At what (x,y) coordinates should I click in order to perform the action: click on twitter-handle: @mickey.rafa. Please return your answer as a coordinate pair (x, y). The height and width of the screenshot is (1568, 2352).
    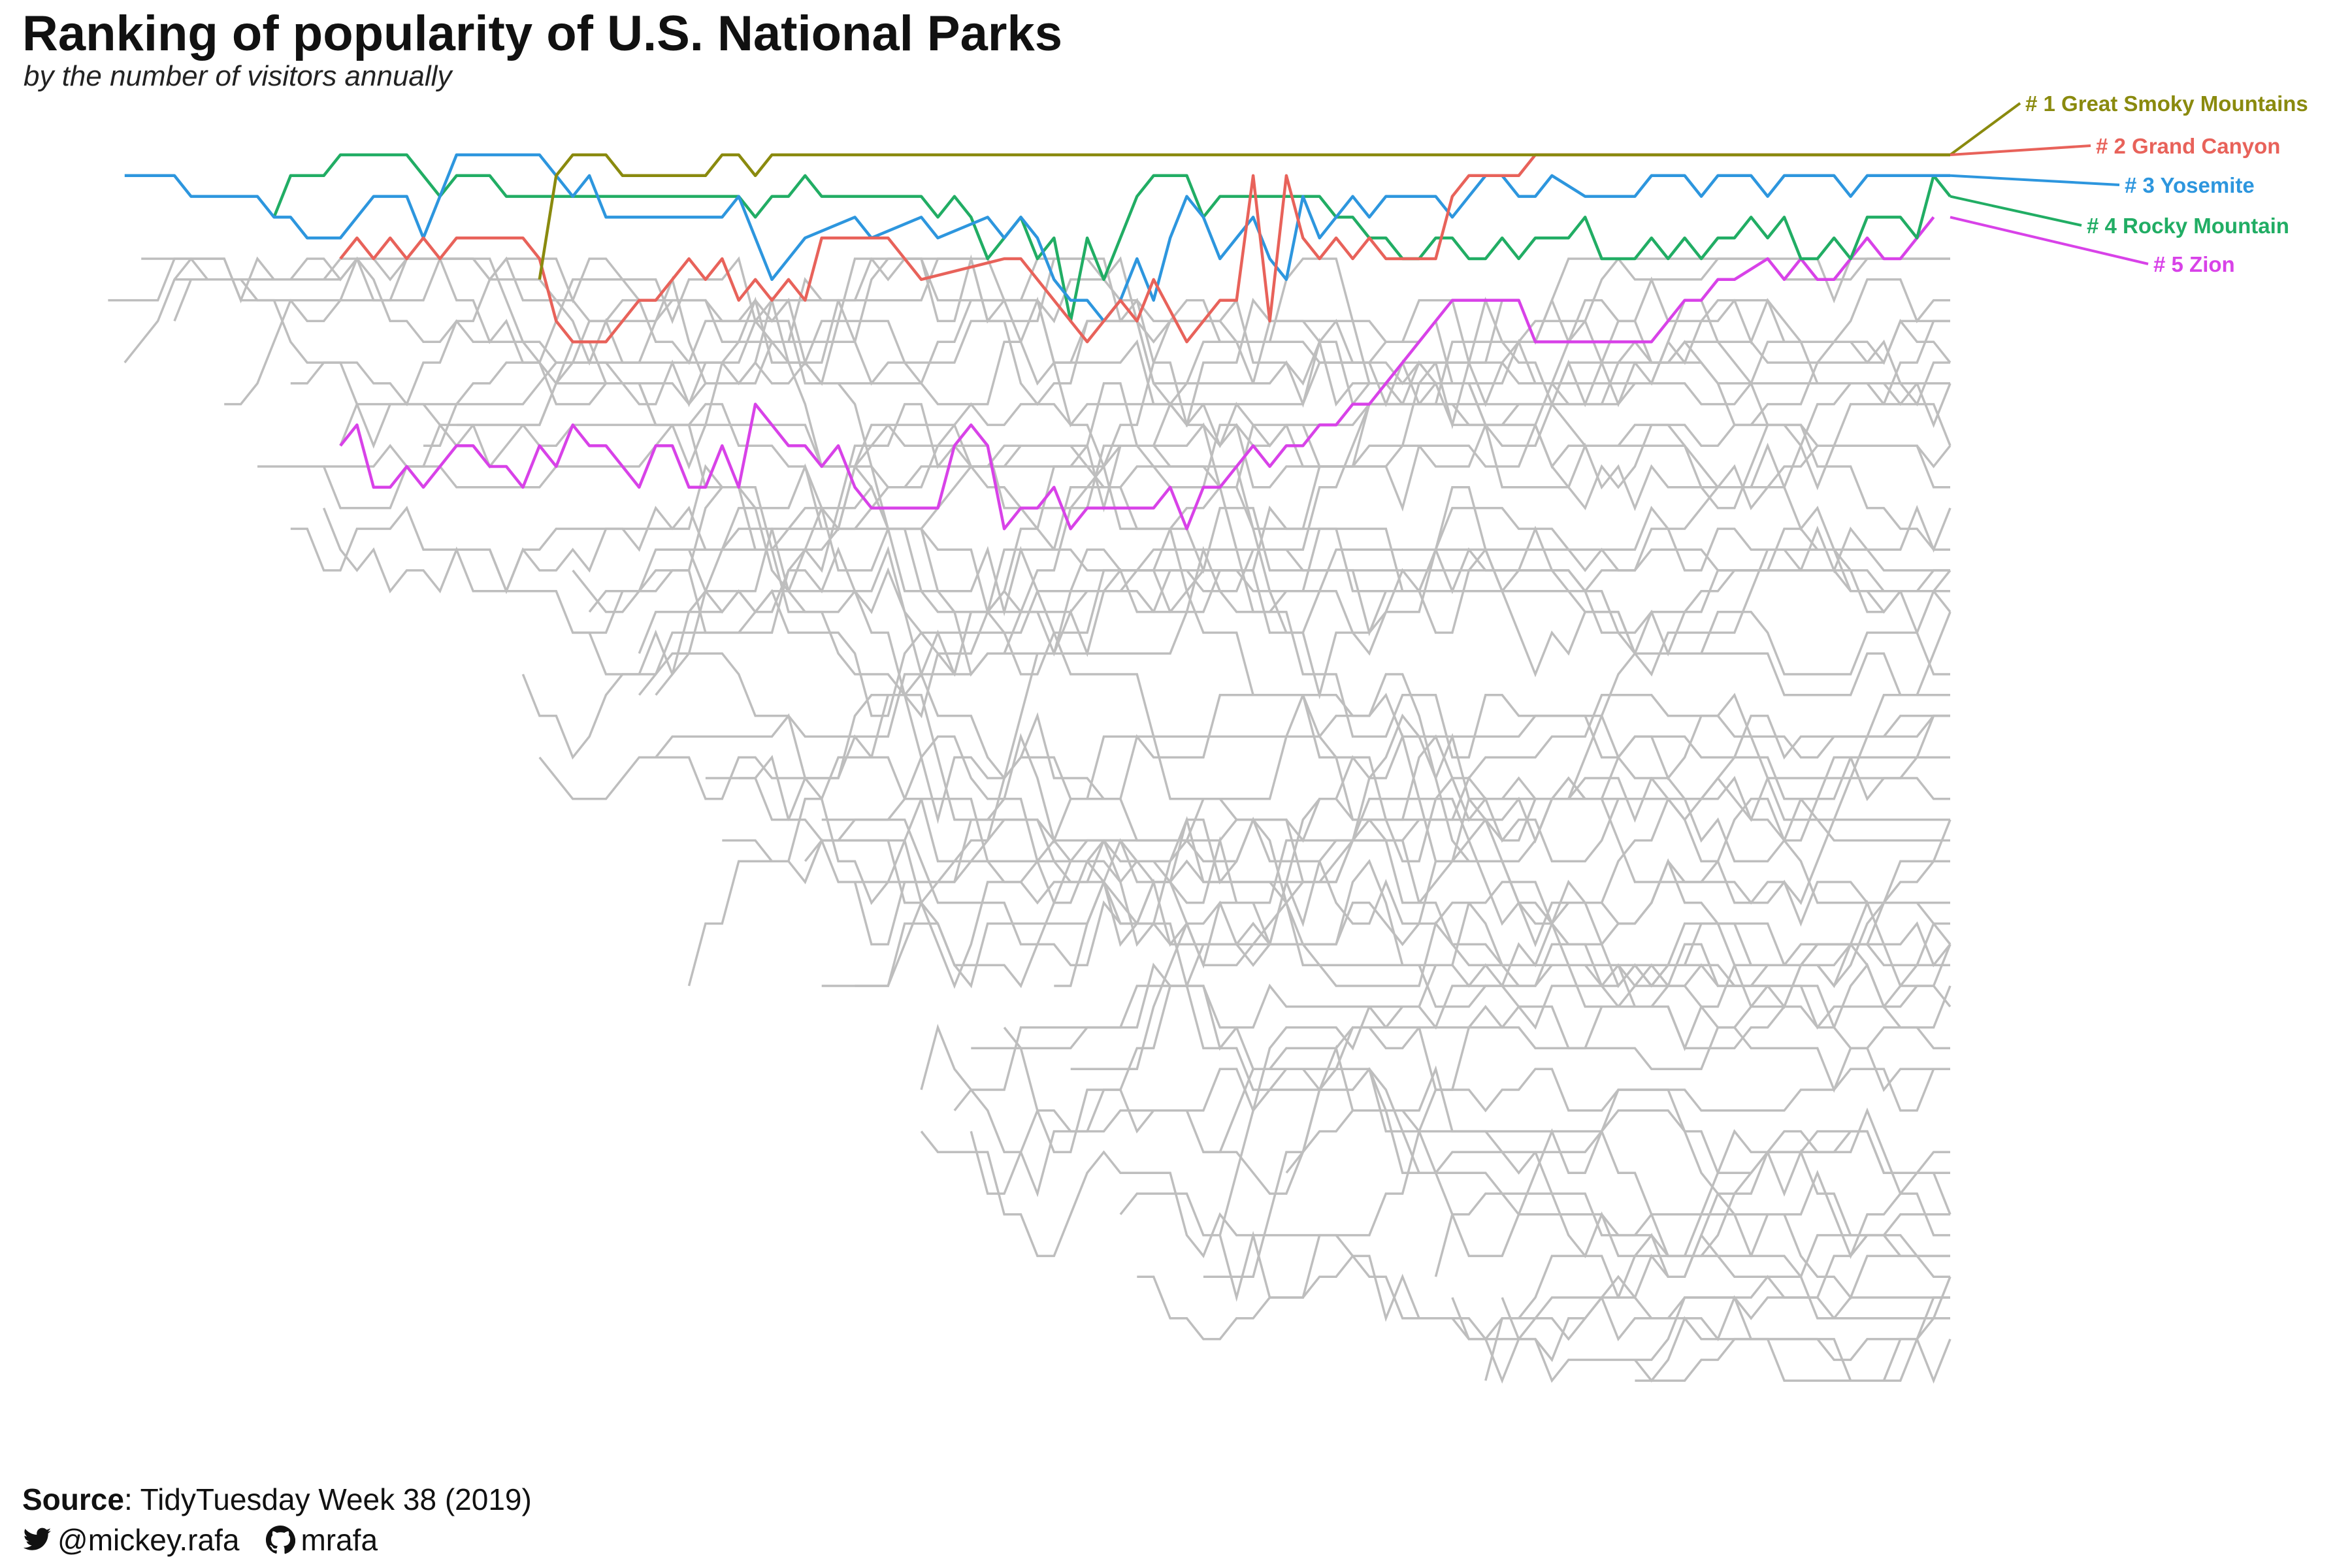
    Looking at the image, I should click on (148, 1540).